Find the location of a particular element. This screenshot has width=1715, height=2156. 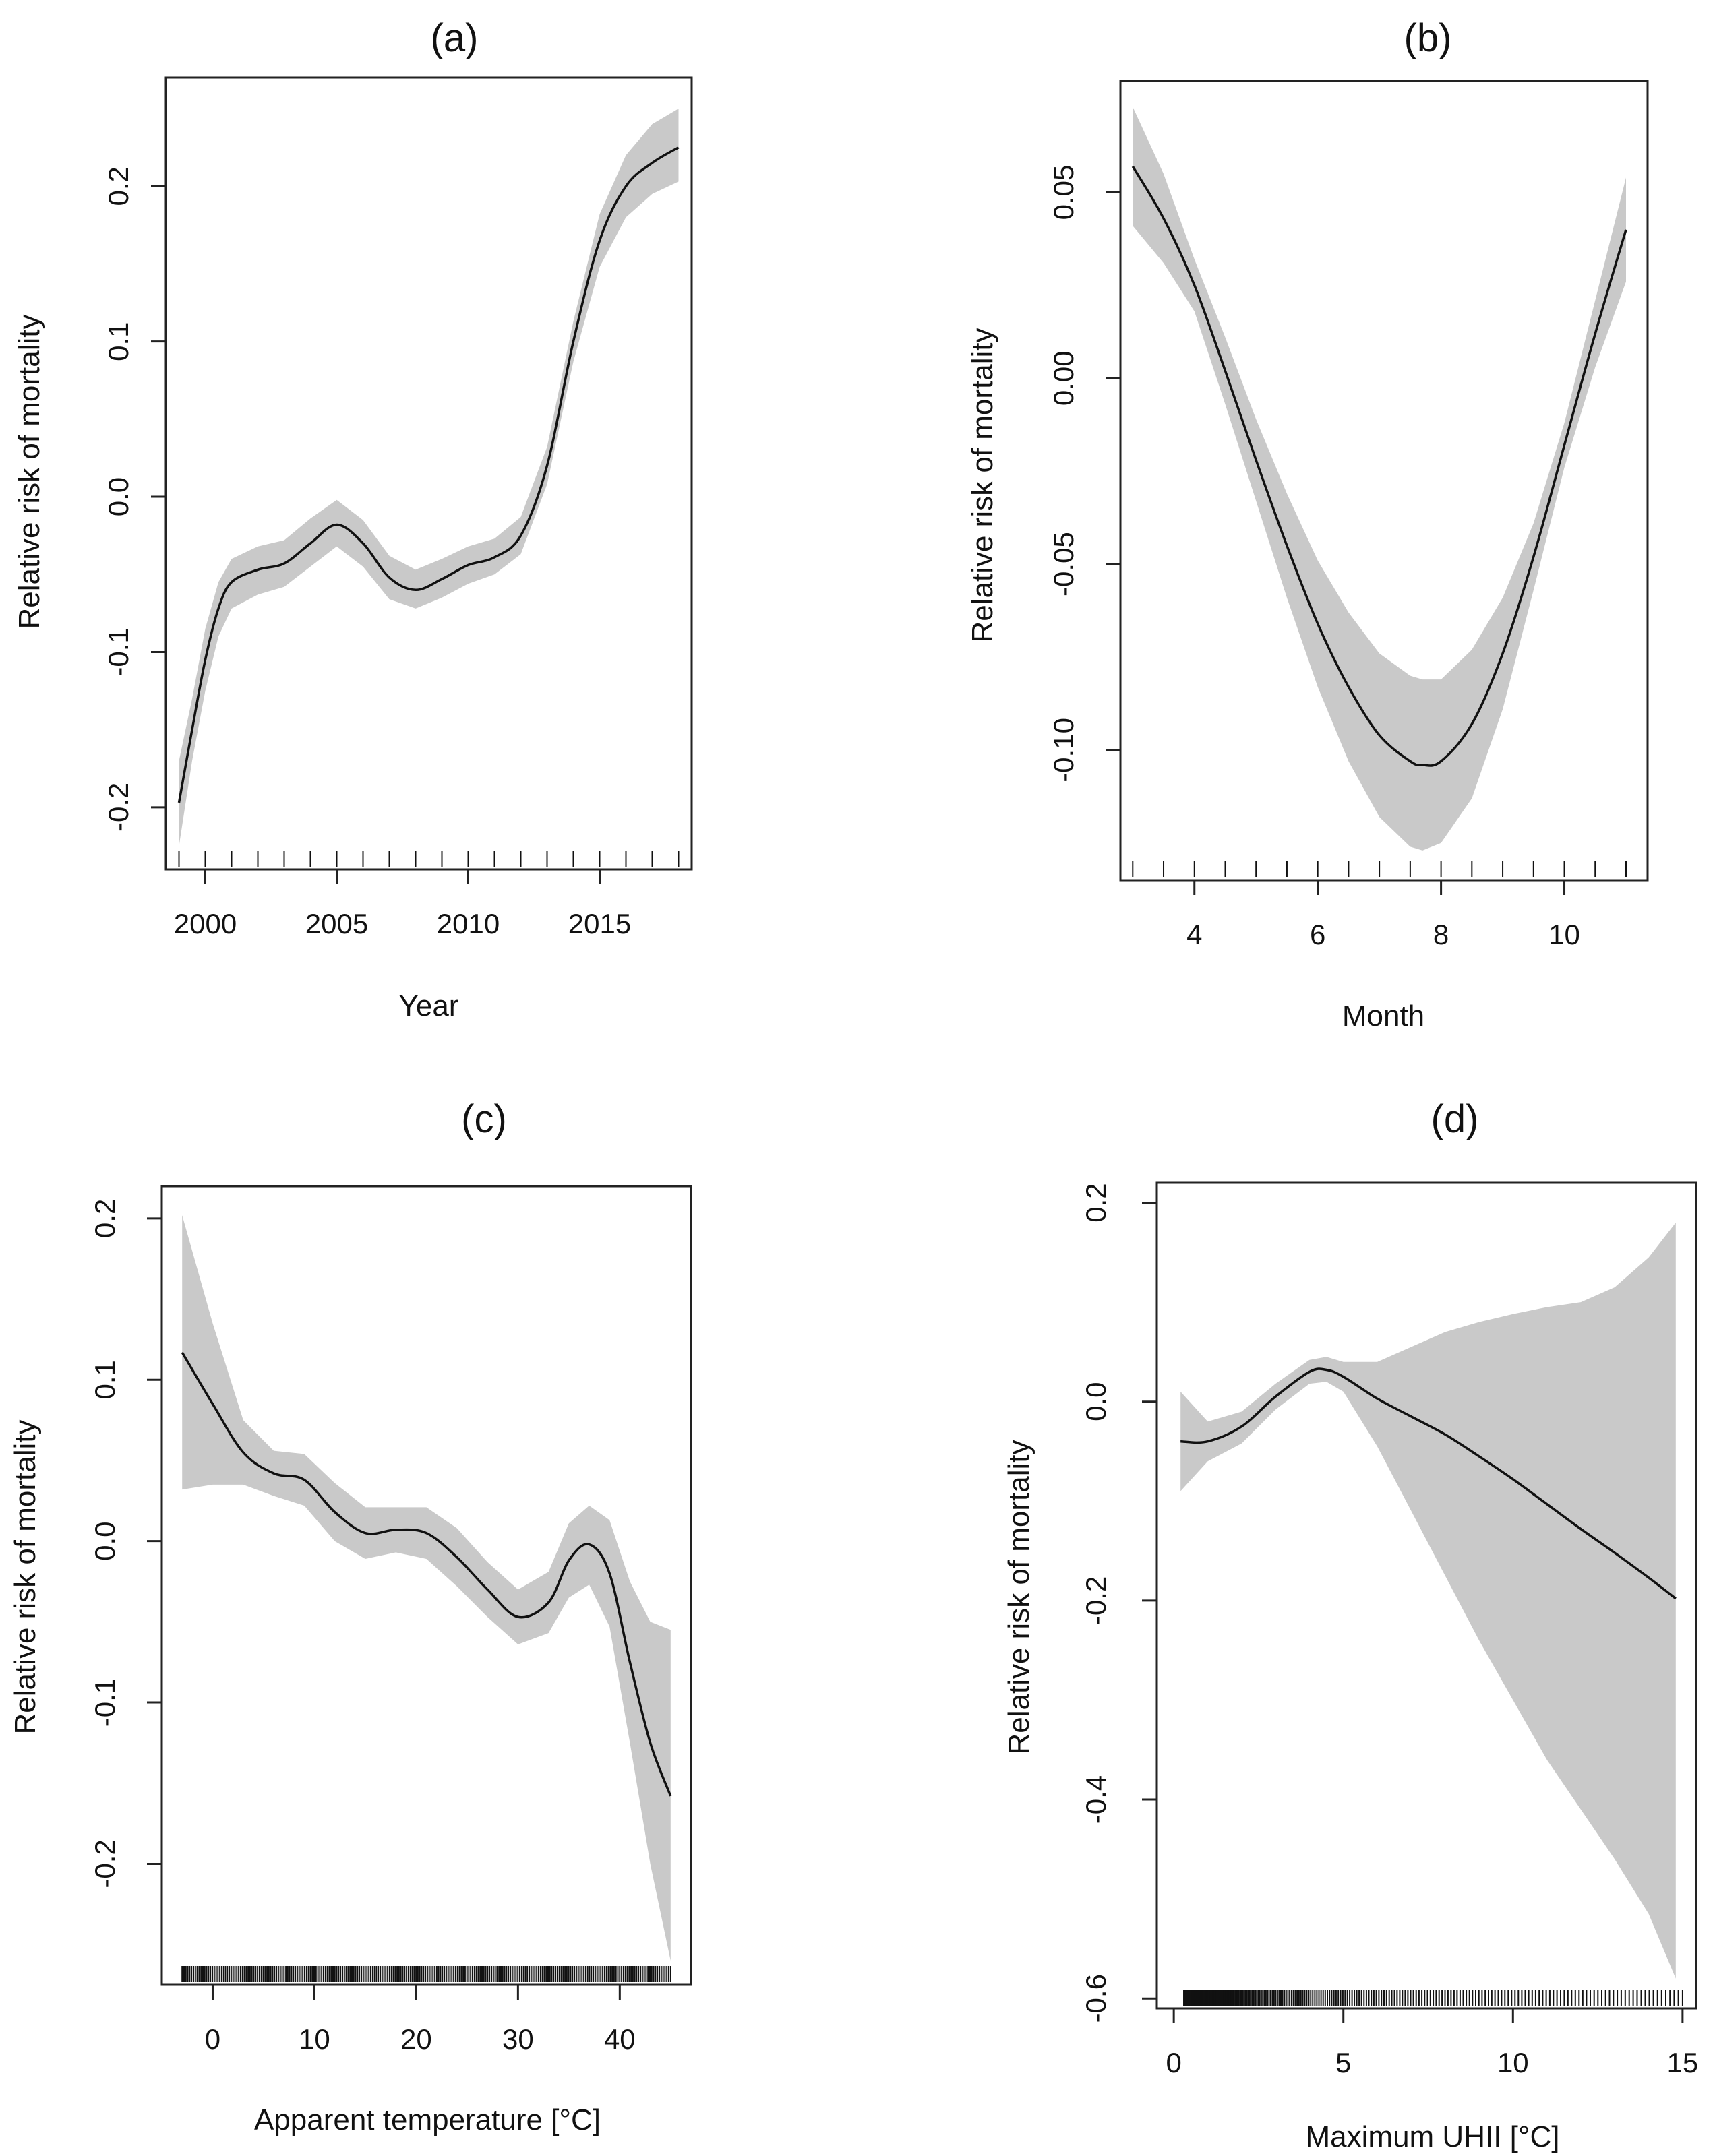

panel-d-title: (d) is located at coordinates (1455, 1119).